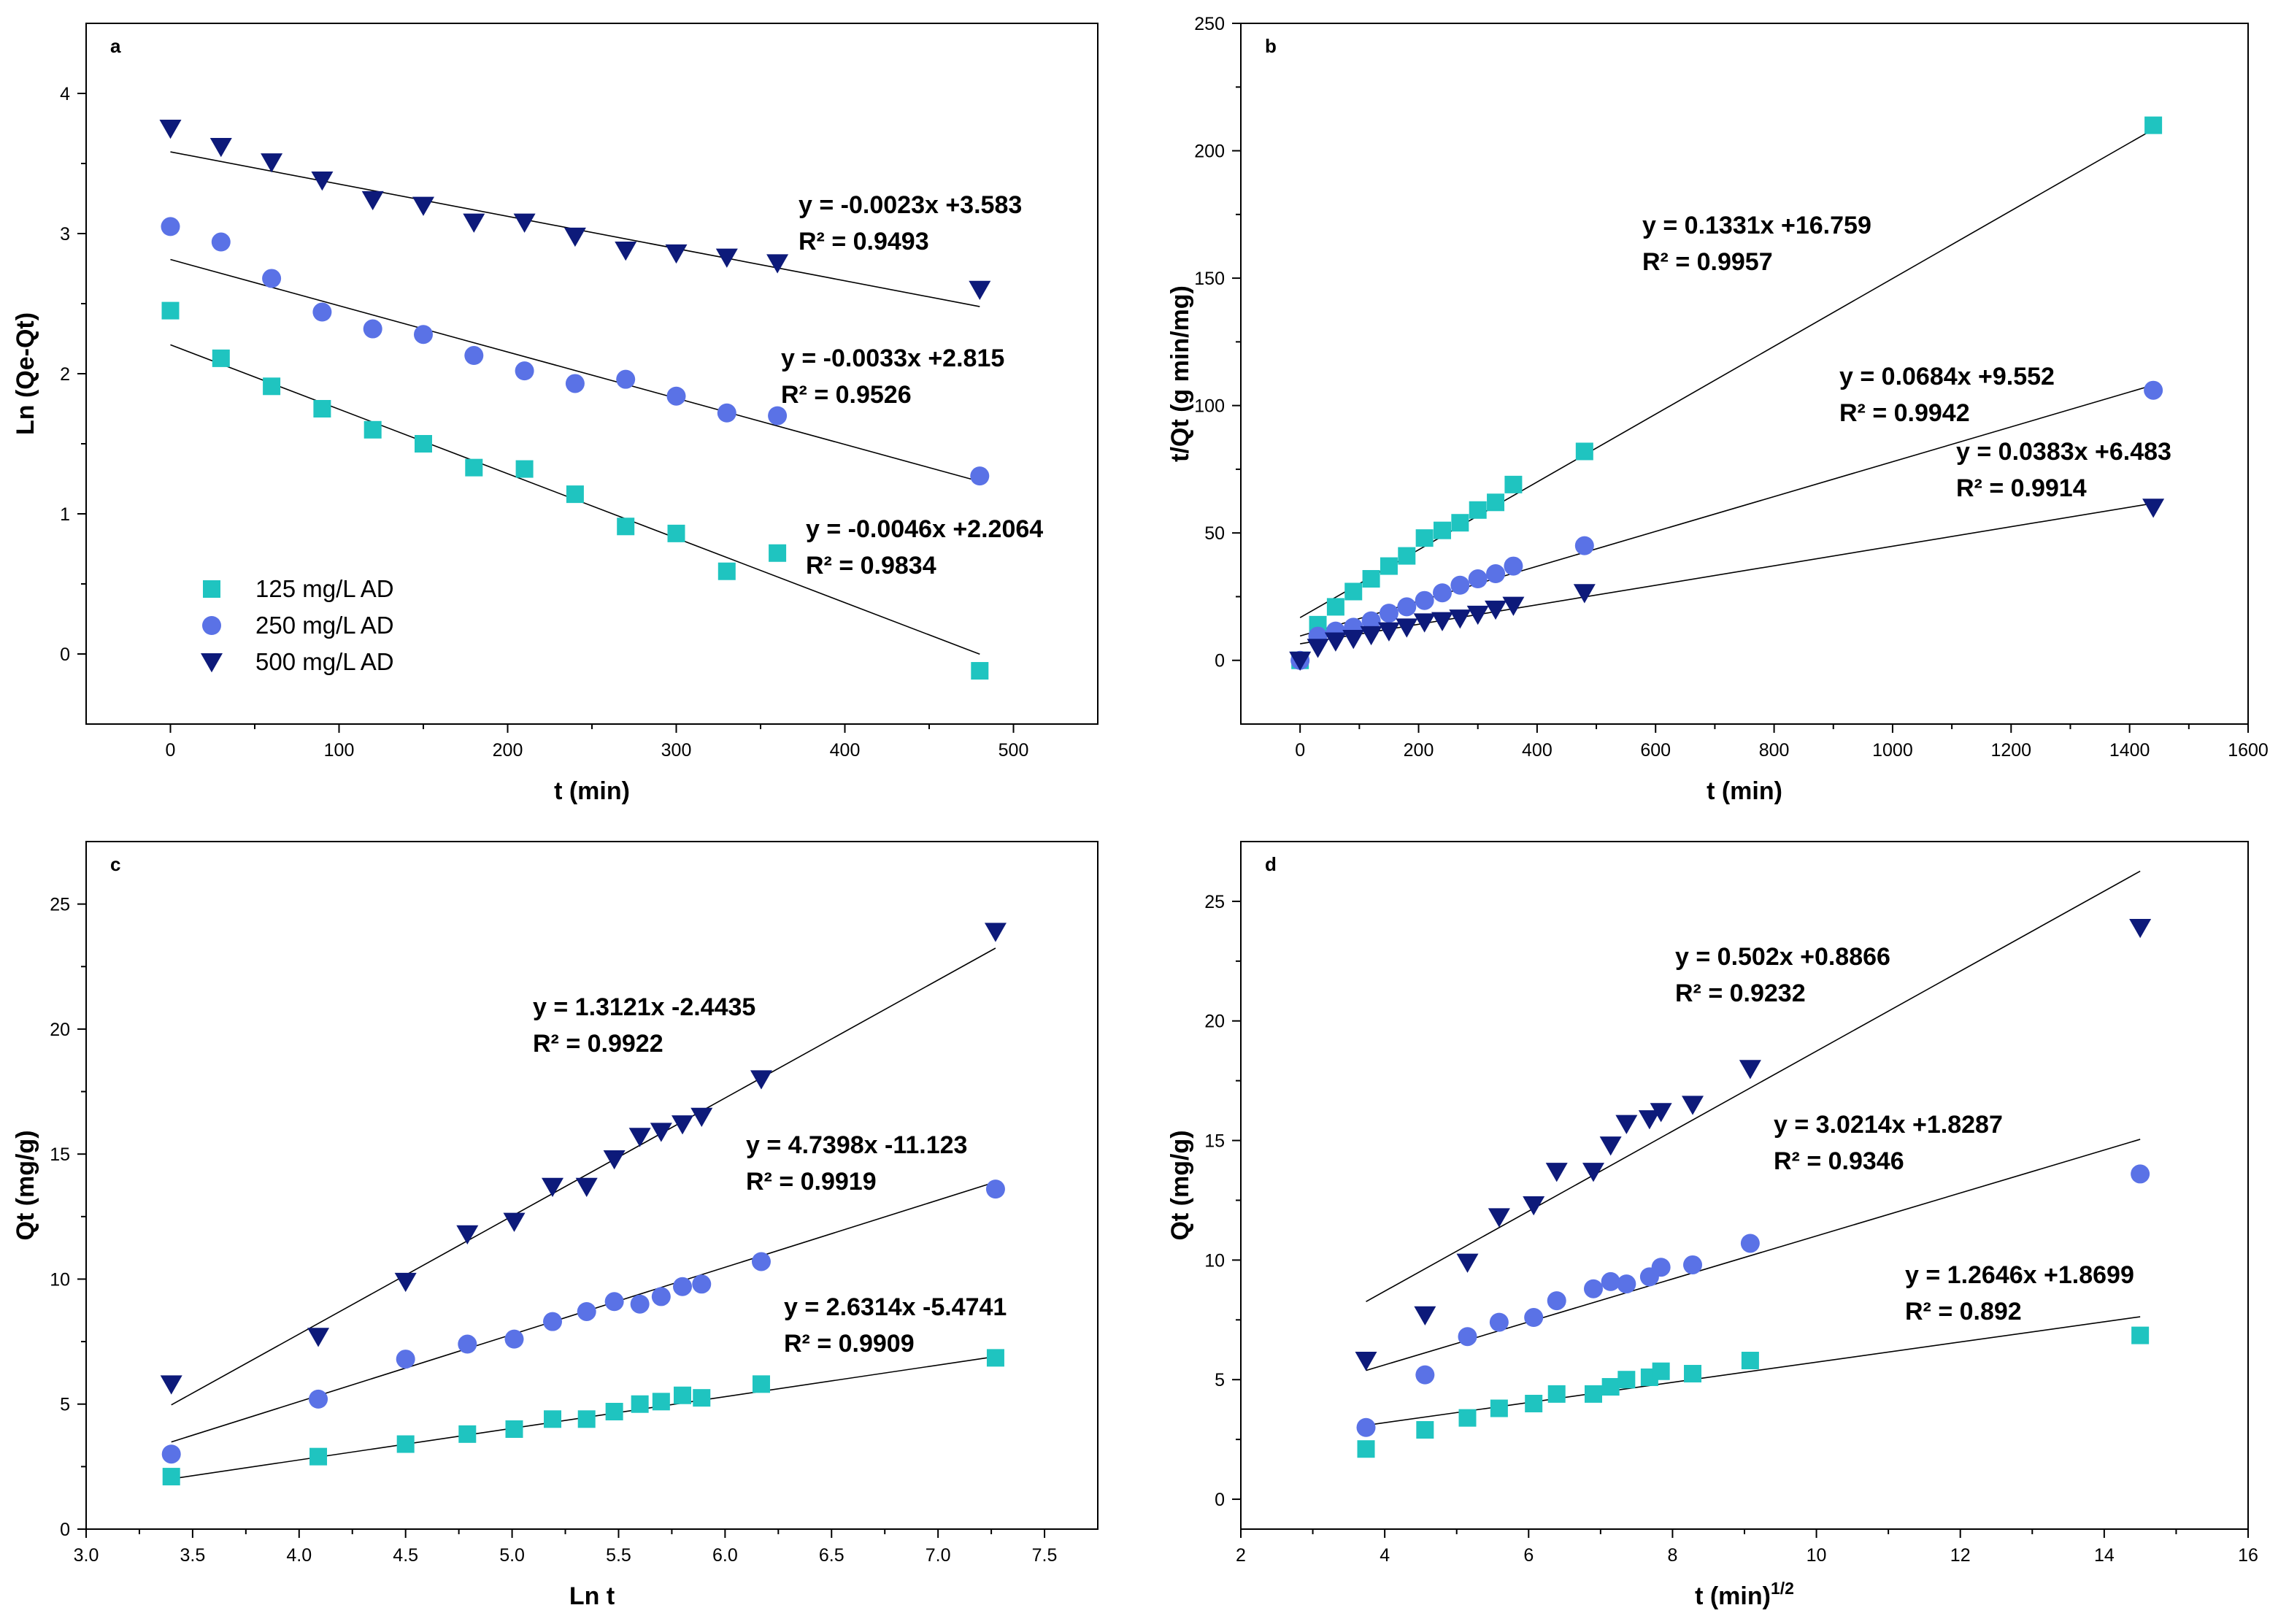  Describe the element at coordinates (1961, 1555) in the screenshot. I see `panel-d-x-tick-label: 12` at that location.